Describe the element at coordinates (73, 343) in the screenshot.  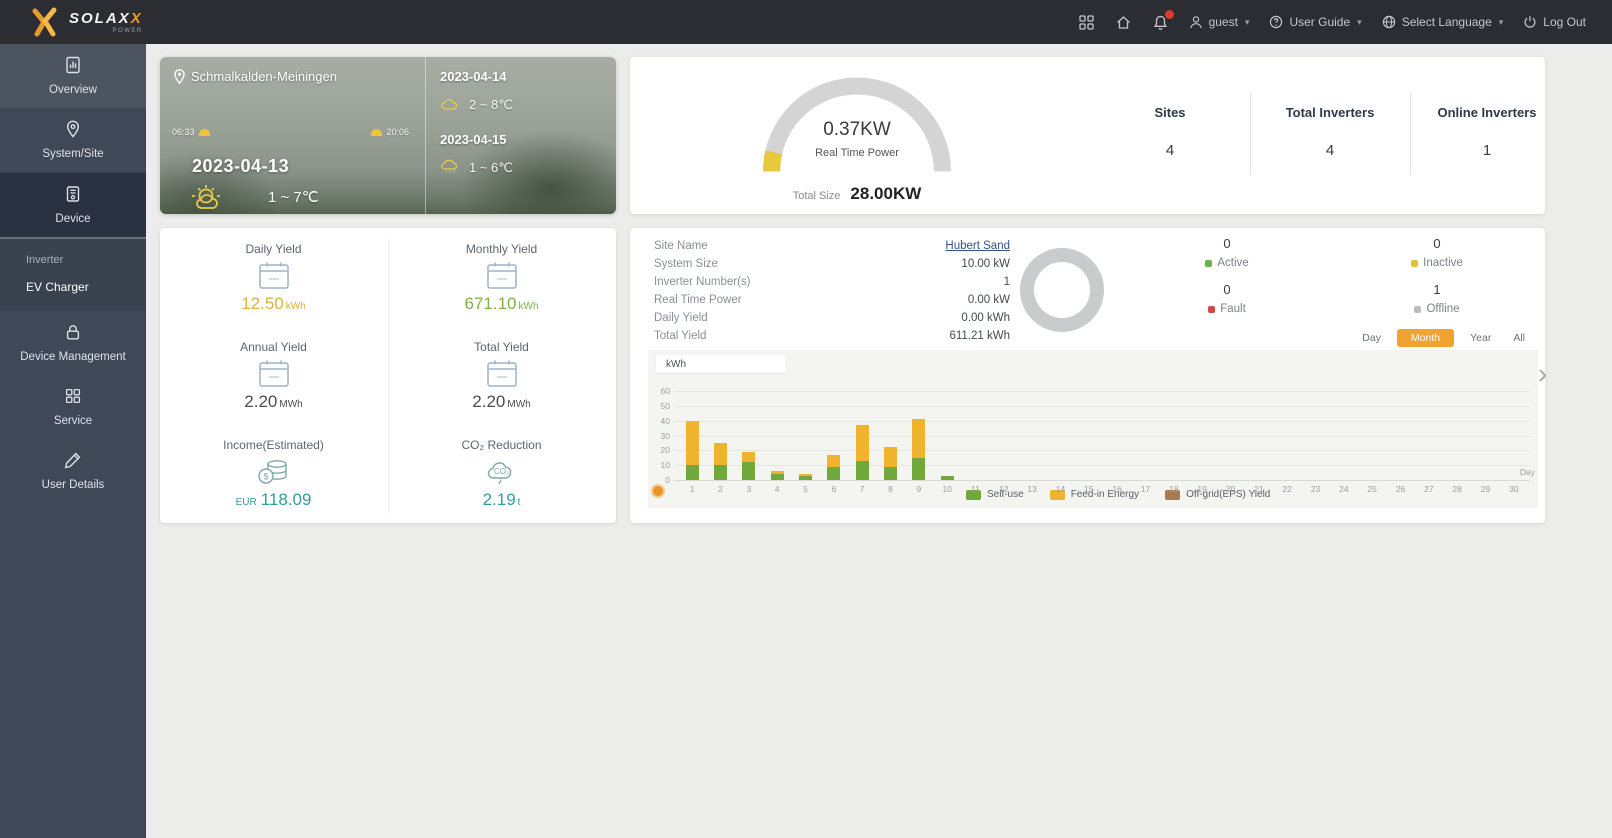
I see `sidebar-item-device-management: Device Management` at that location.